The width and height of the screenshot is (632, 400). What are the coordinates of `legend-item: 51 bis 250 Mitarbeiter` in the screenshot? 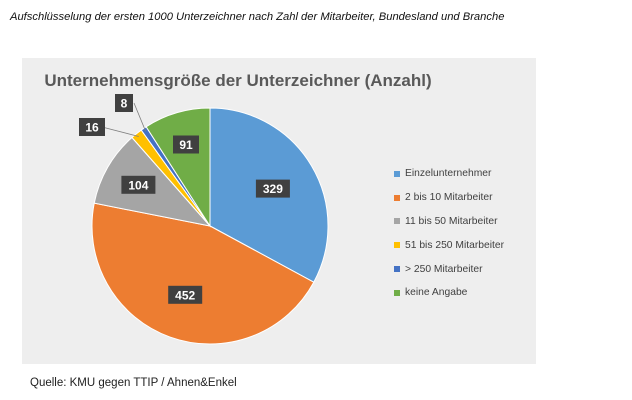 It's located at (449, 245).